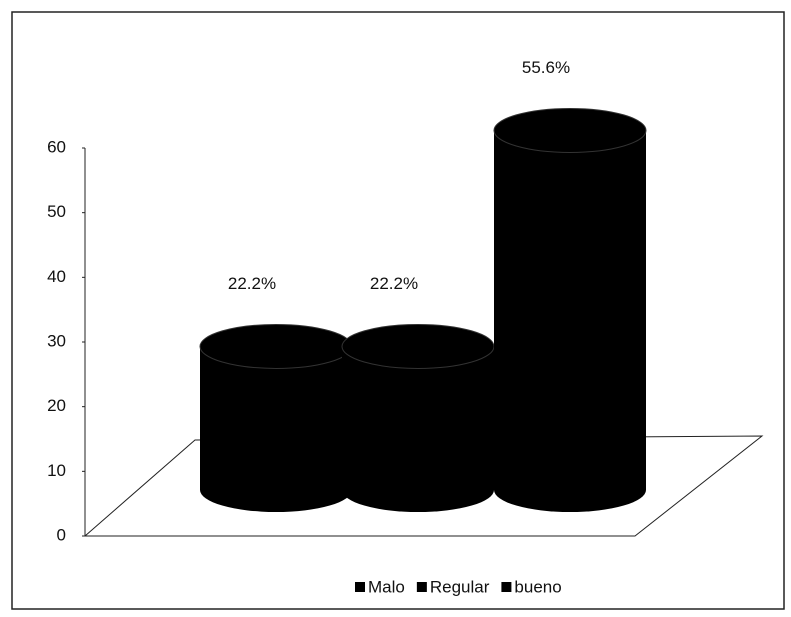 The width and height of the screenshot is (791, 617). Describe the element at coordinates (537, 586) in the screenshot. I see `legend-label: bueno` at that location.